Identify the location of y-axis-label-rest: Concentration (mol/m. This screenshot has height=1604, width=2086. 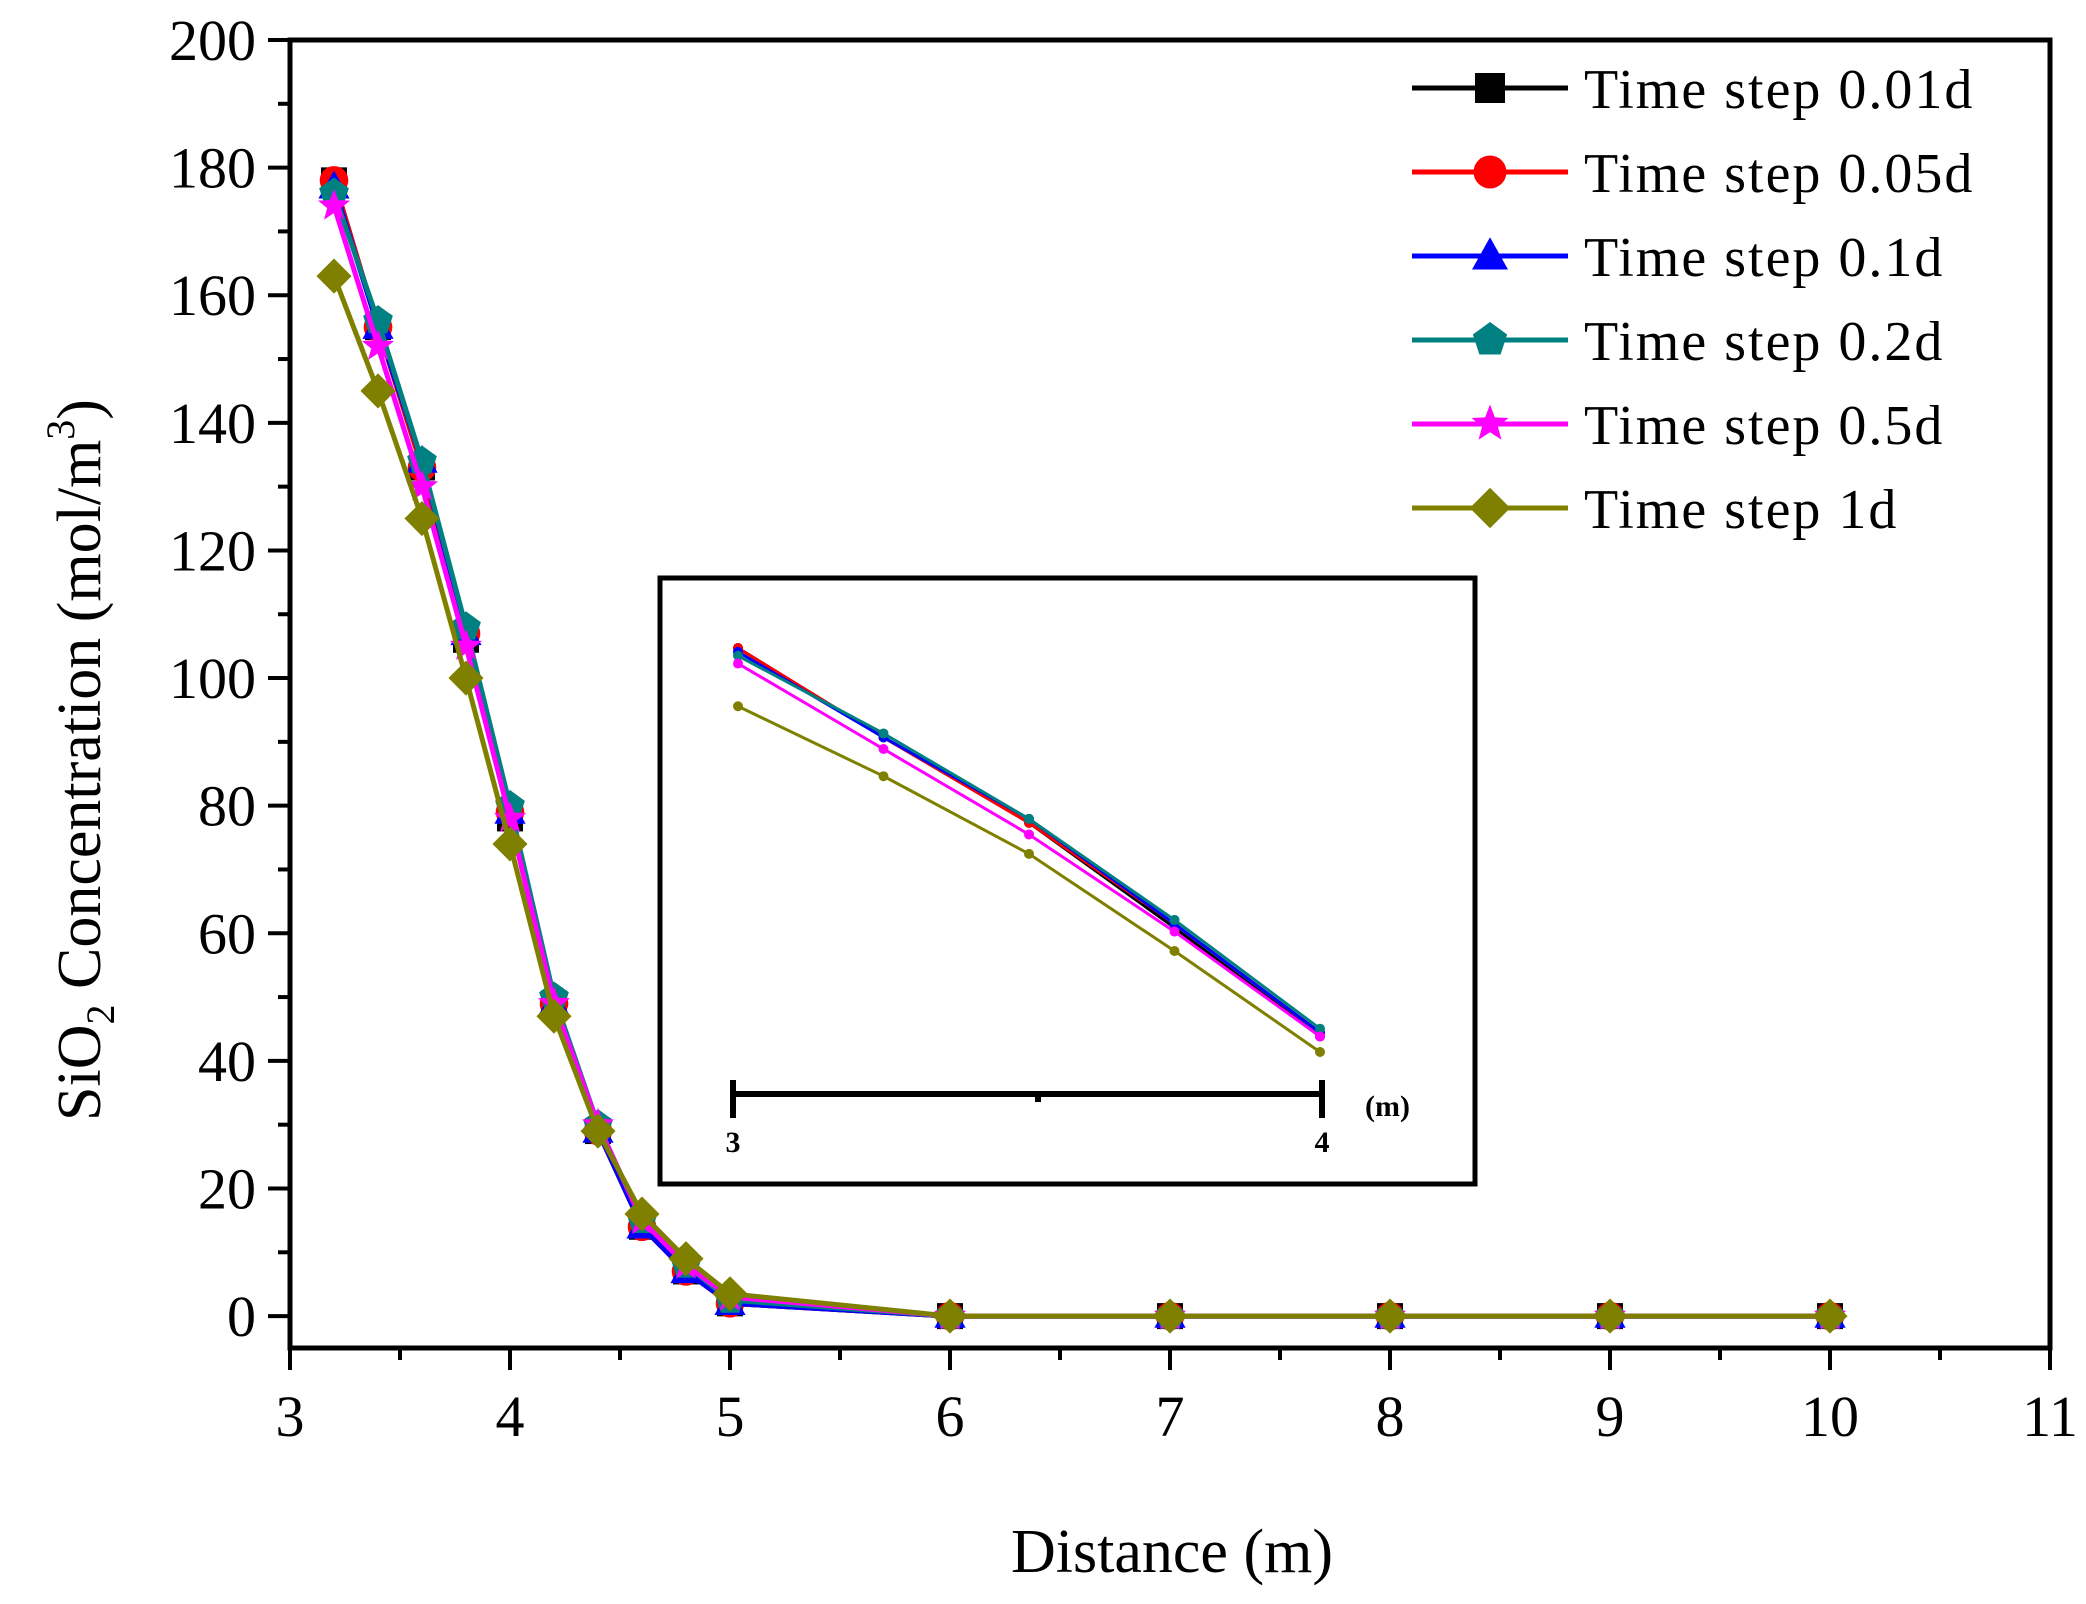
(80, 722).